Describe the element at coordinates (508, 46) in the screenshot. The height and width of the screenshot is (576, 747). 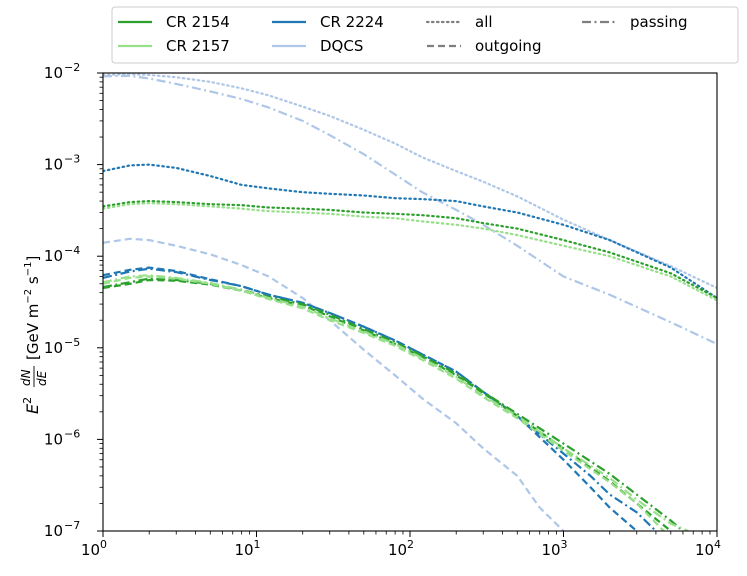
I see `legend-label: outgoing` at that location.